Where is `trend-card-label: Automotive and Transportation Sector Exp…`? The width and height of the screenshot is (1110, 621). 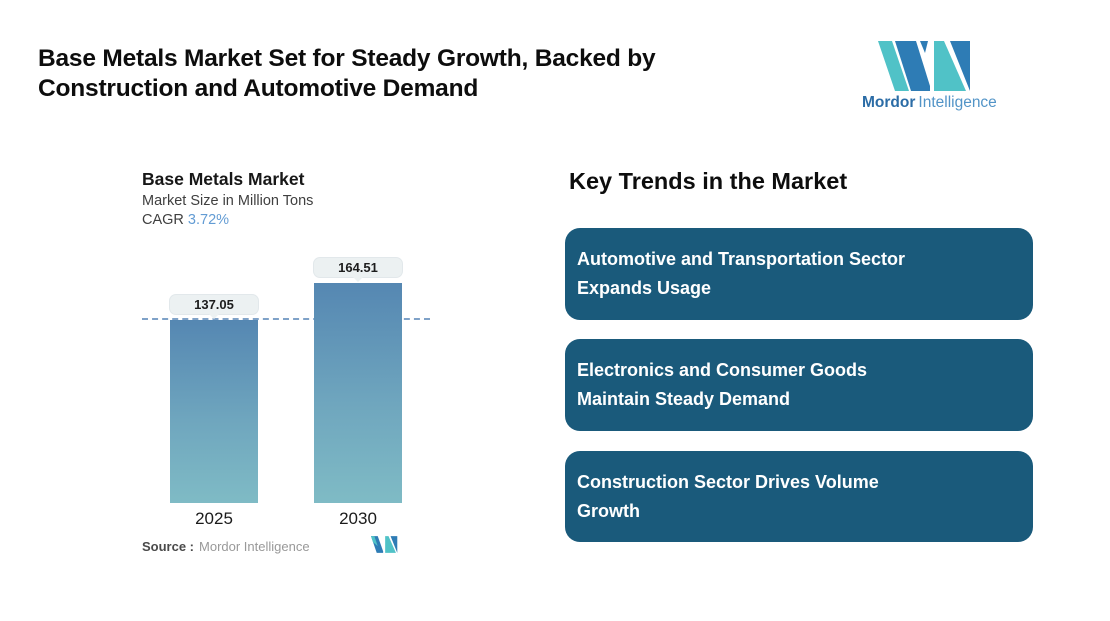 trend-card-label: Automotive and Transportation Sector Exp… is located at coordinates (741, 273).